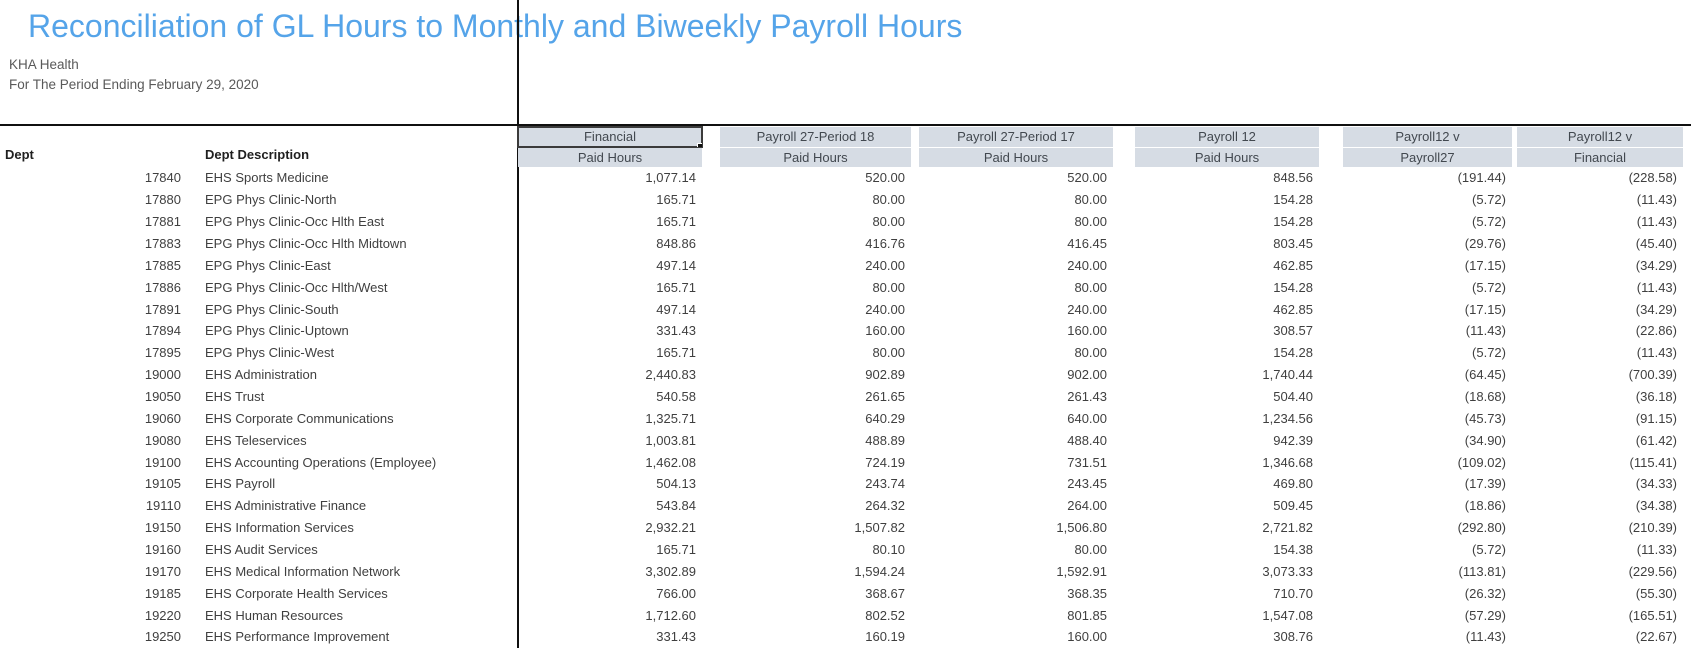  I want to click on hours-value-cell: 1,507.82, so click(879, 528).